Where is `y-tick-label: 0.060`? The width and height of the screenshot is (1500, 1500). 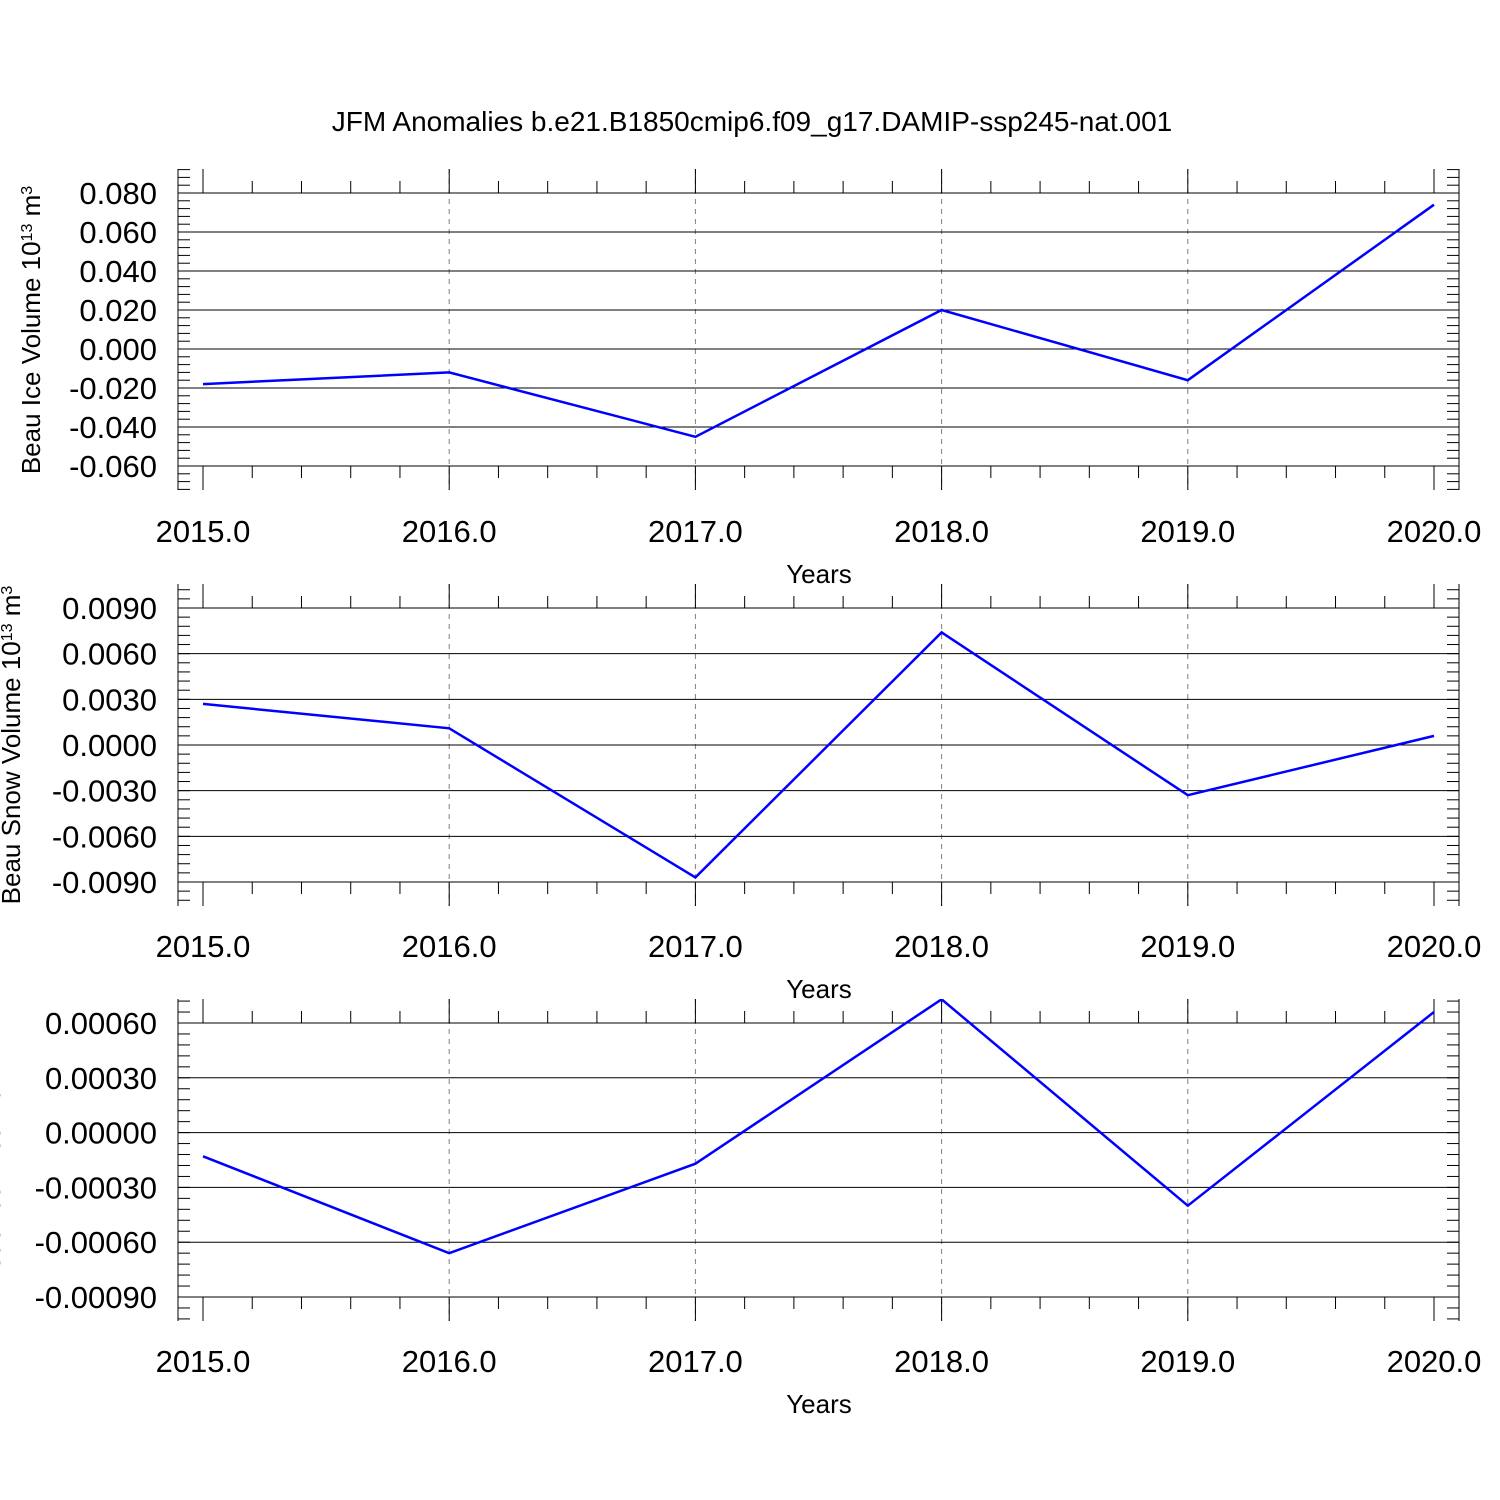 y-tick-label: 0.060 is located at coordinates (118, 232).